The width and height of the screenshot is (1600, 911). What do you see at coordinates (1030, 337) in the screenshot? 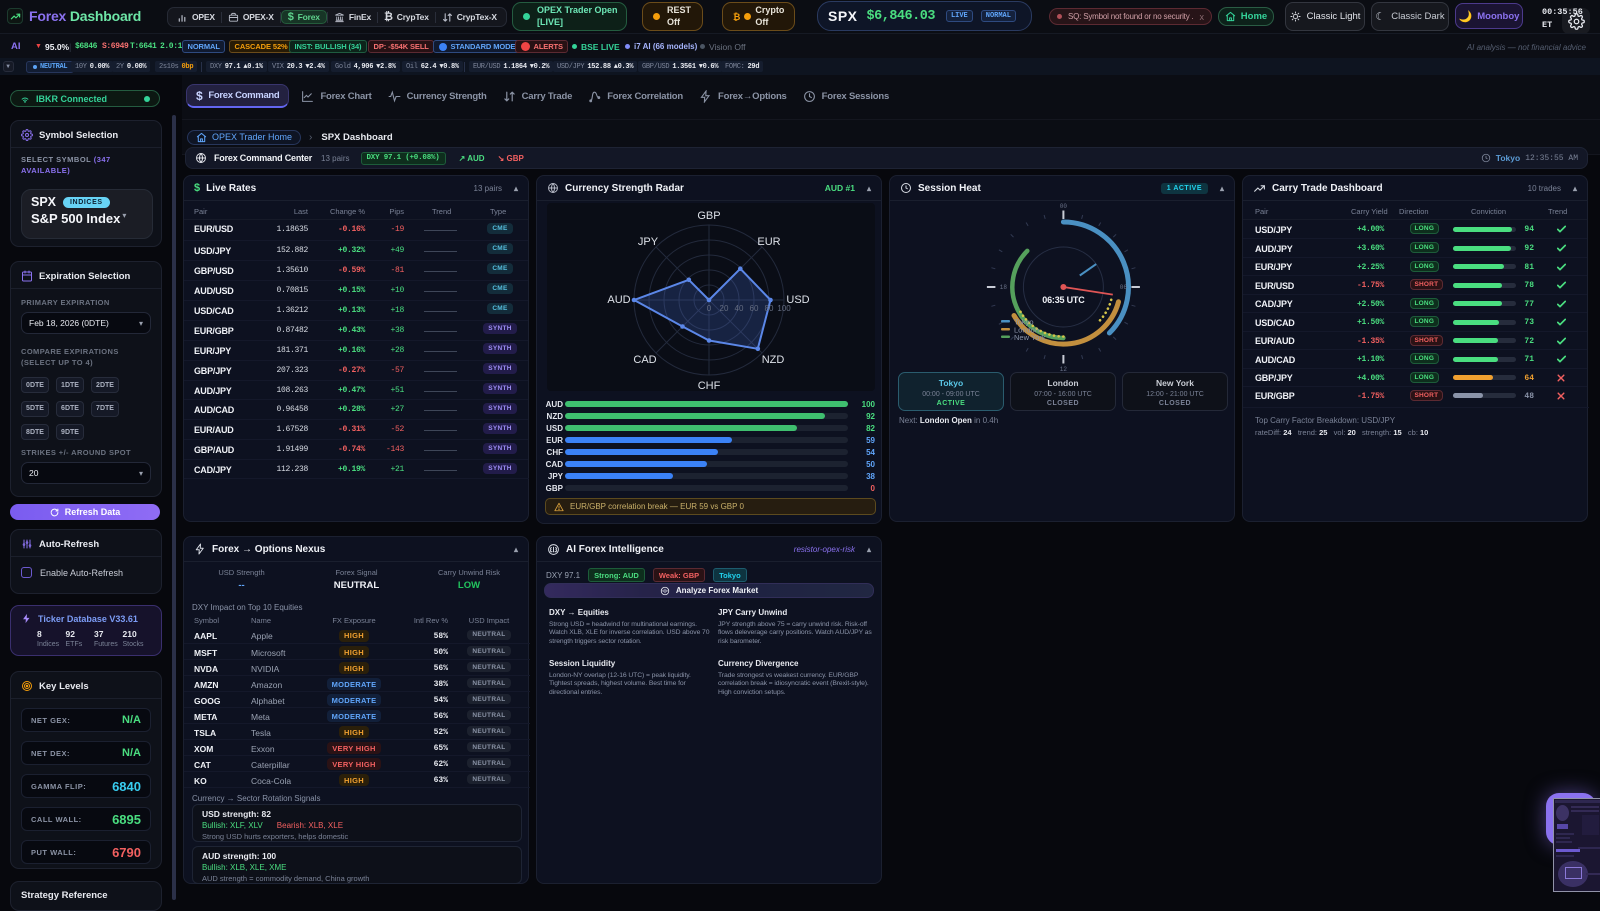
I see `svg-text: New York` at bounding box center [1030, 337].